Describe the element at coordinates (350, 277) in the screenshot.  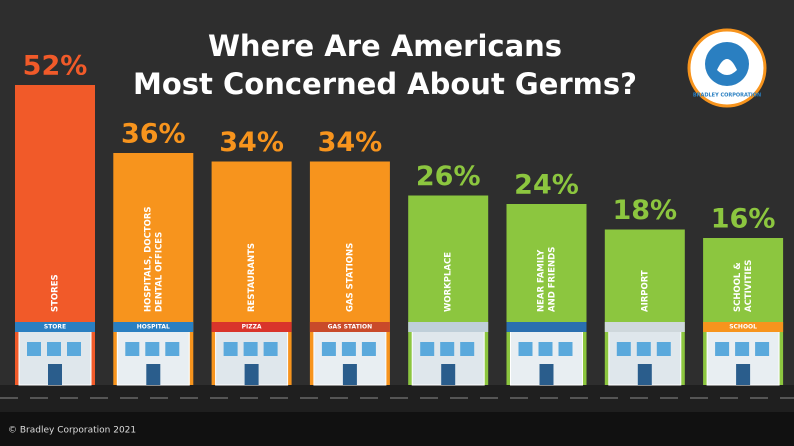
I see `category-label: GAS STATIONS` at that location.